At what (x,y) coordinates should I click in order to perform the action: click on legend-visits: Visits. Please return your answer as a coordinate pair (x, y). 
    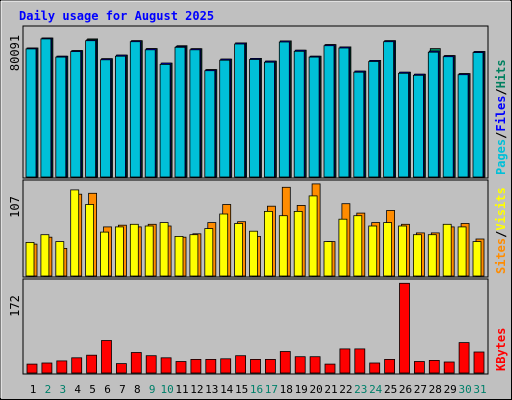
    Looking at the image, I should click on (501, 208).